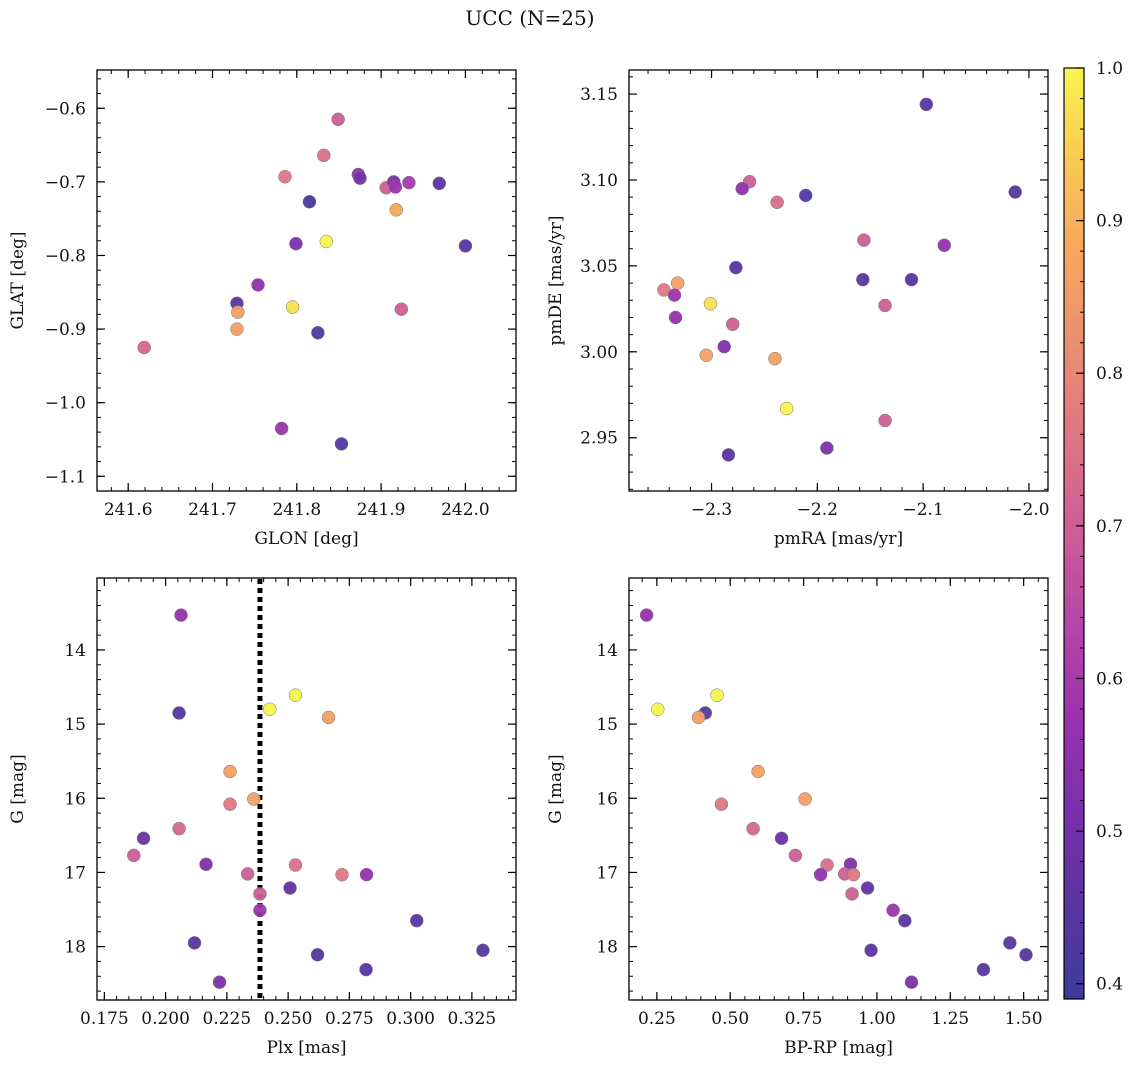  Describe the element at coordinates (838, 1048) in the screenshot. I see `x-axis-label: BP-RP [mag]` at that location.